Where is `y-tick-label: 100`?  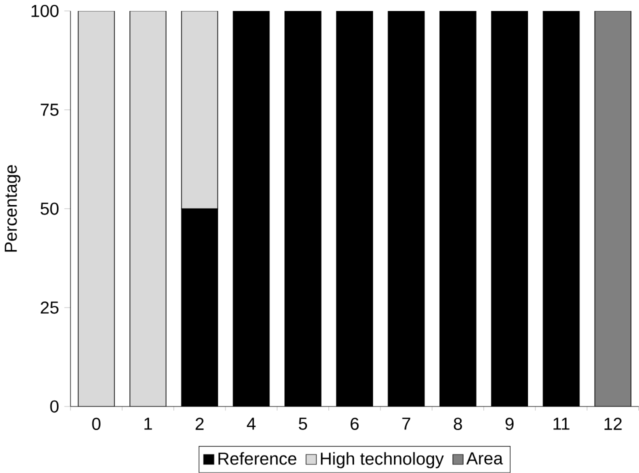
y-tick-label: 100 is located at coordinates (45, 11).